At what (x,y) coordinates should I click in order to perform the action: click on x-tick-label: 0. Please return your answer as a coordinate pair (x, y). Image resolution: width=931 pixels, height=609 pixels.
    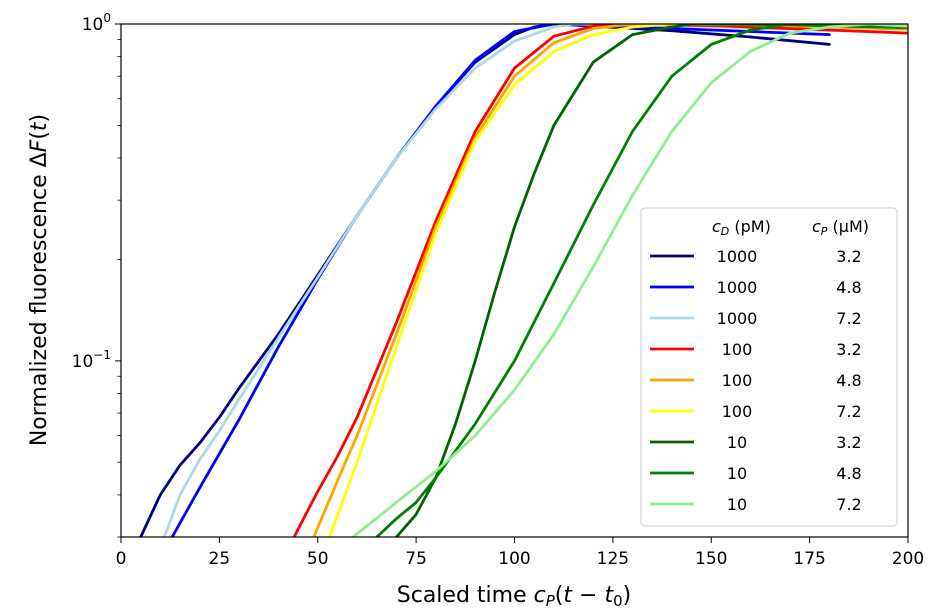
    Looking at the image, I should click on (121, 559).